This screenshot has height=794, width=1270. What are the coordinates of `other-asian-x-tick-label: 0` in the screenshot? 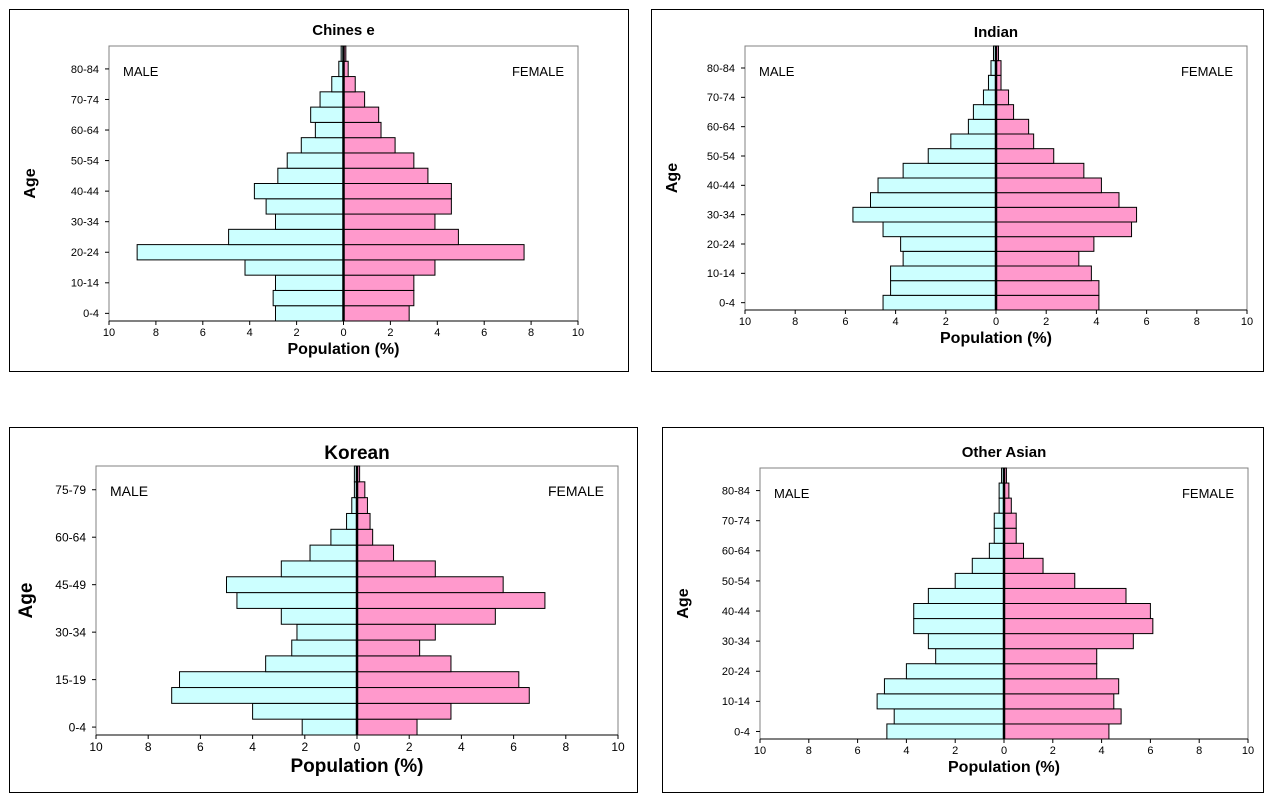 It's located at (1004, 751).